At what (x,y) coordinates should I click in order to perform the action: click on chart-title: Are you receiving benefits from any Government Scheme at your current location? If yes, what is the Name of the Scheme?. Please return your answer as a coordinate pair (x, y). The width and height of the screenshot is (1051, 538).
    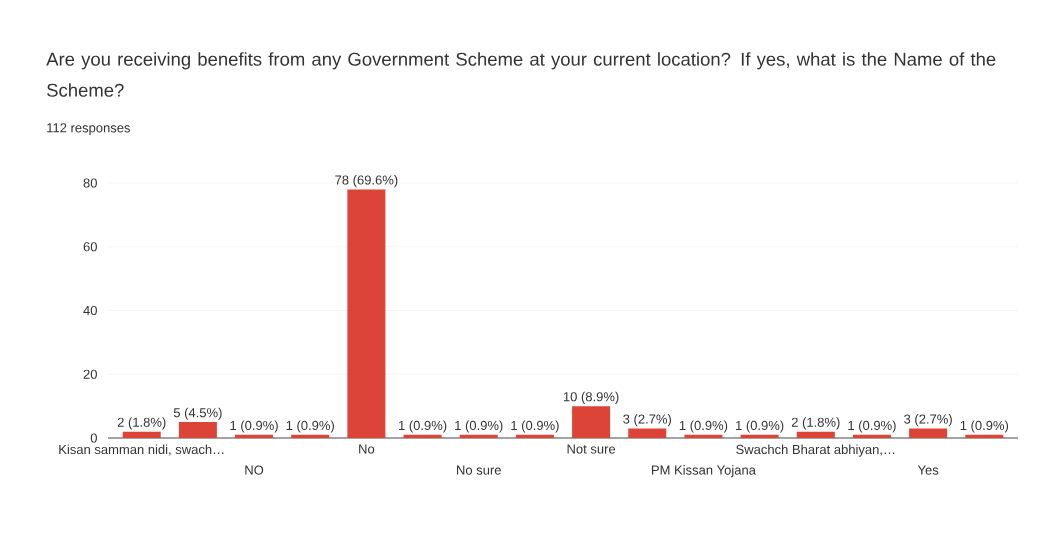
    Looking at the image, I should click on (521, 74).